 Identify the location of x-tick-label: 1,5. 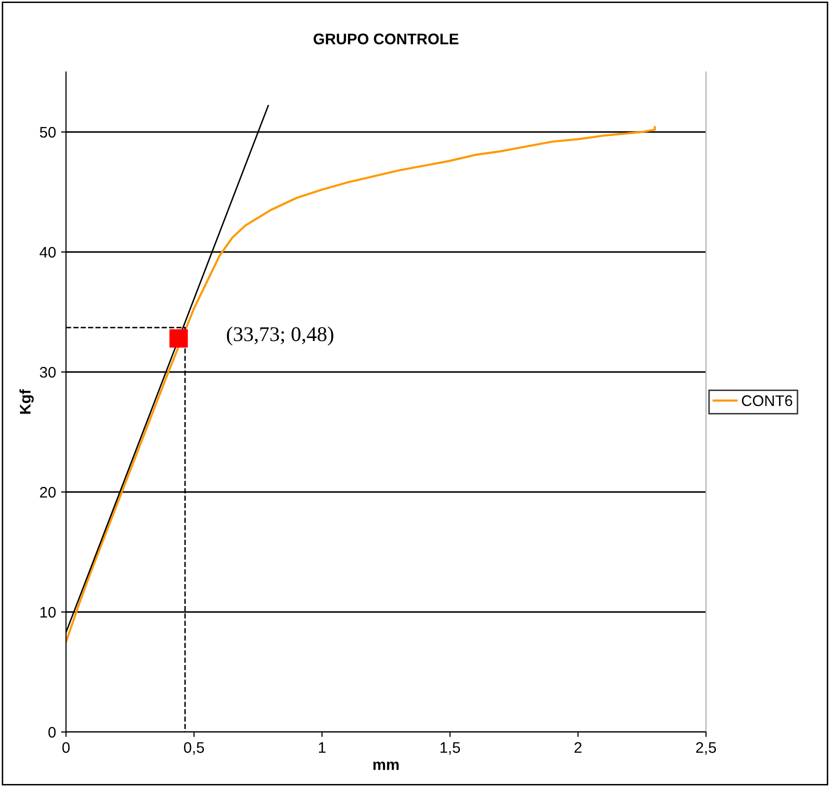
(450, 748).